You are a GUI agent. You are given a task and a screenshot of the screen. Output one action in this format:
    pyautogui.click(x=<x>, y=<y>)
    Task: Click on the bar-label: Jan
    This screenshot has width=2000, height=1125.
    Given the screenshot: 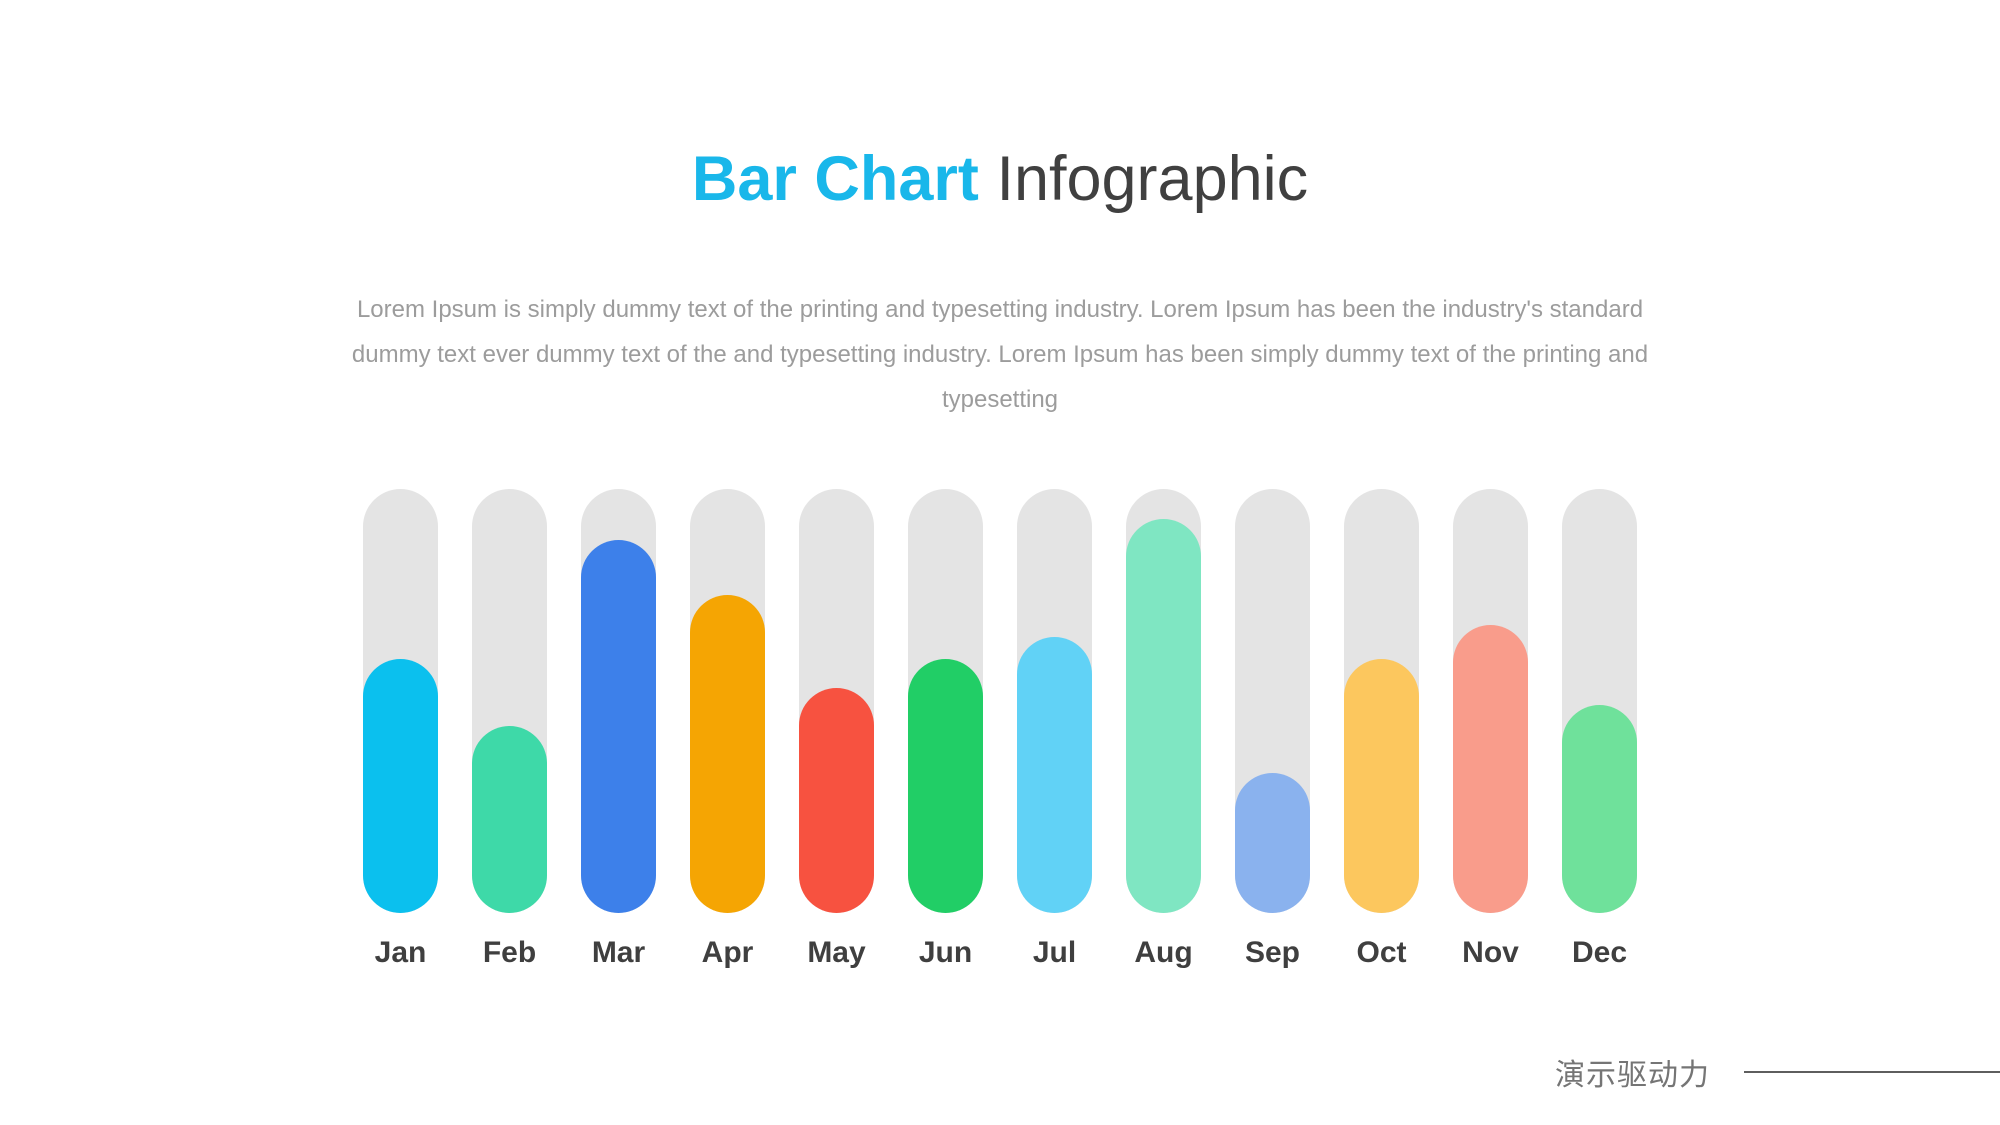 What is the action you would take?
    pyautogui.click(x=400, y=952)
    